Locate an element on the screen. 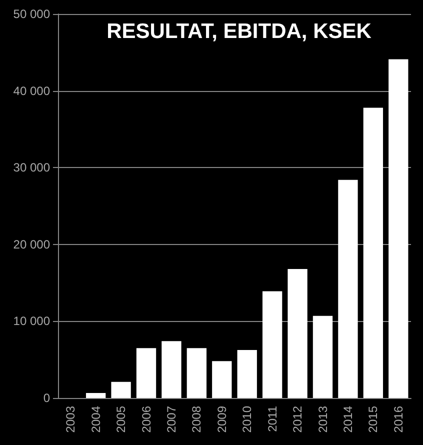 This screenshot has height=445, width=423. y-tick-label: 30 000 is located at coordinates (31, 167).